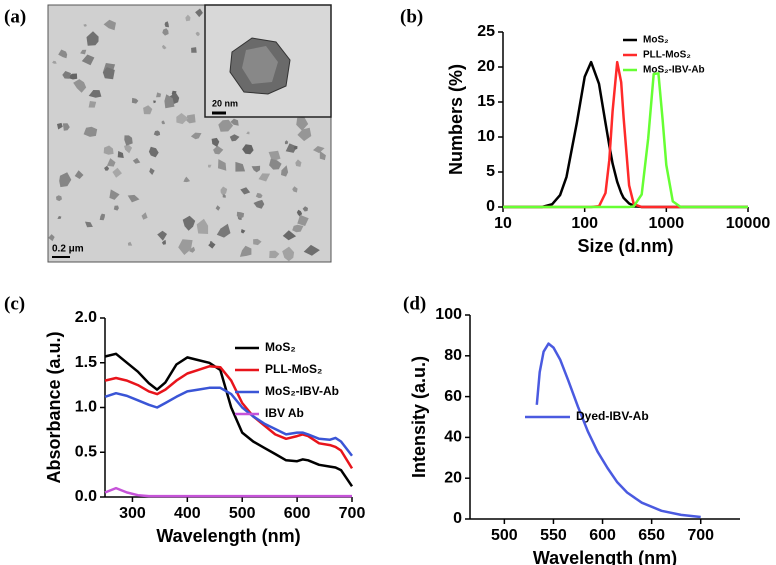 The image size is (776, 565). What do you see at coordinates (667, 223) in the screenshot?
I see `x-tick-label: 1000` at bounding box center [667, 223].